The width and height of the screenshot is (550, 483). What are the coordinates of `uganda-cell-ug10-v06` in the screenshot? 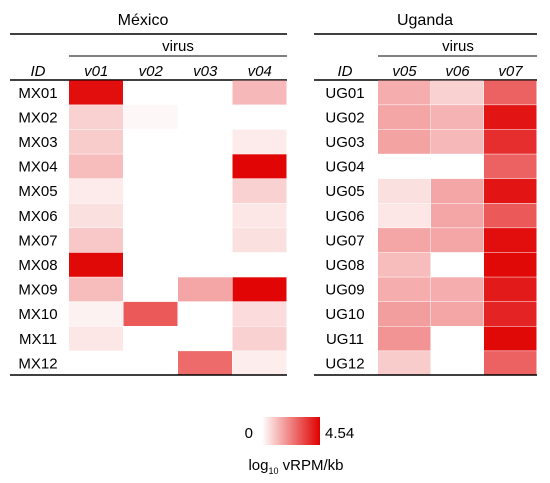 It's located at (457, 313).